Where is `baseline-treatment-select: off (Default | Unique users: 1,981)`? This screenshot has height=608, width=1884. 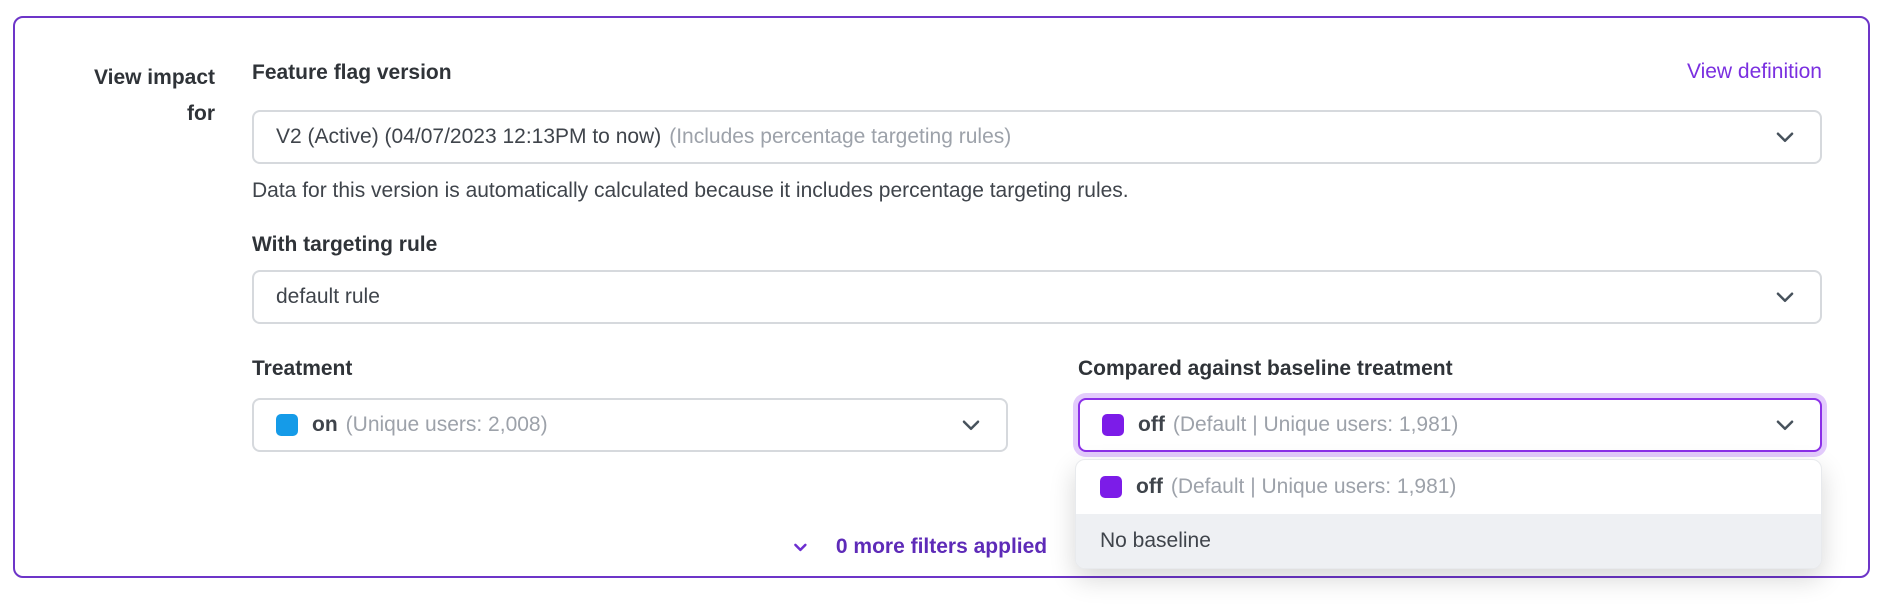
baseline-treatment-select: off (Default | Unique users: 1,981) is located at coordinates (1450, 425).